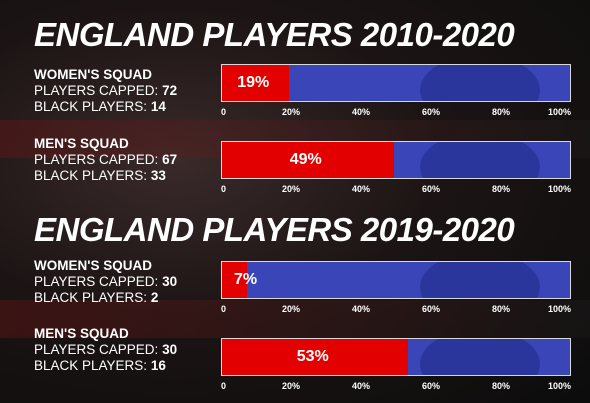 The width and height of the screenshot is (590, 403). I want to click on black-value: 33, so click(158, 175).